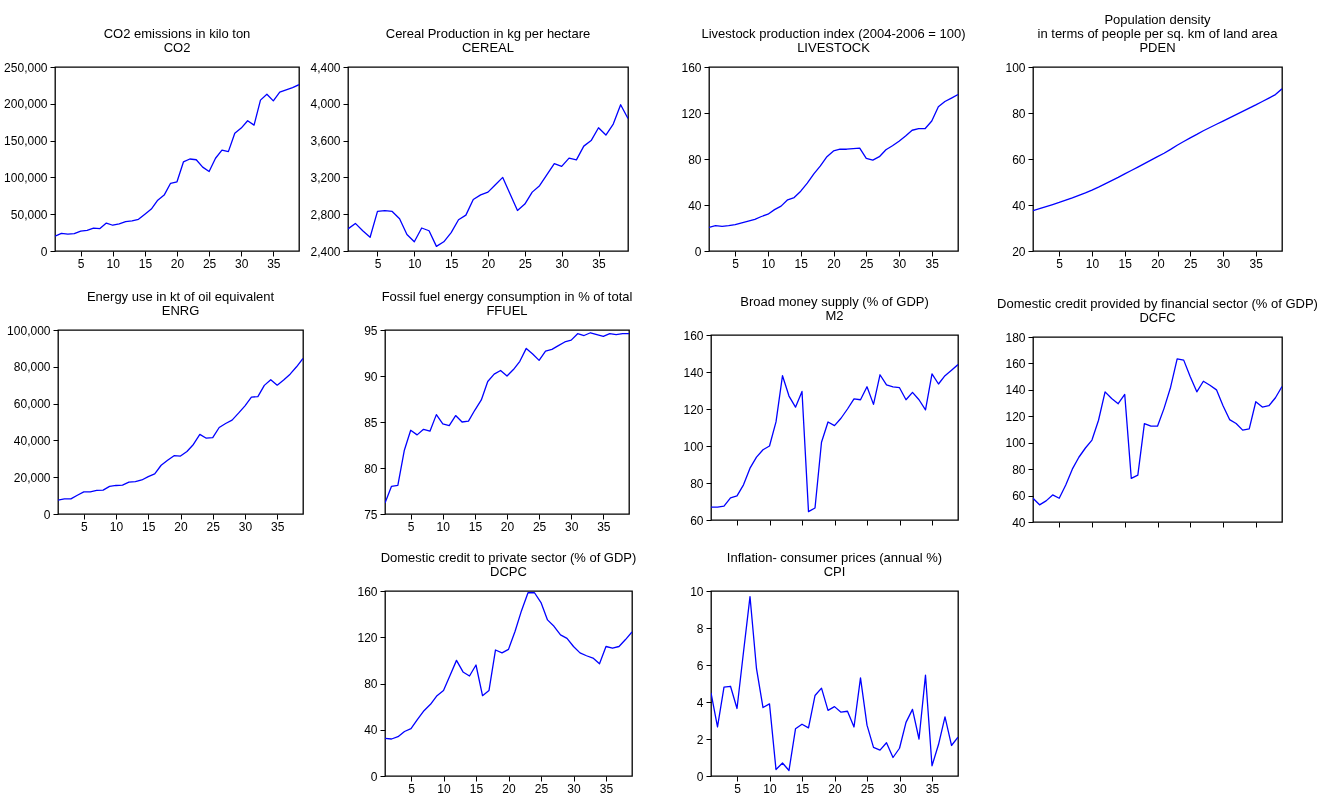  I want to click on y-tick-label: 250,000, so click(26, 67).